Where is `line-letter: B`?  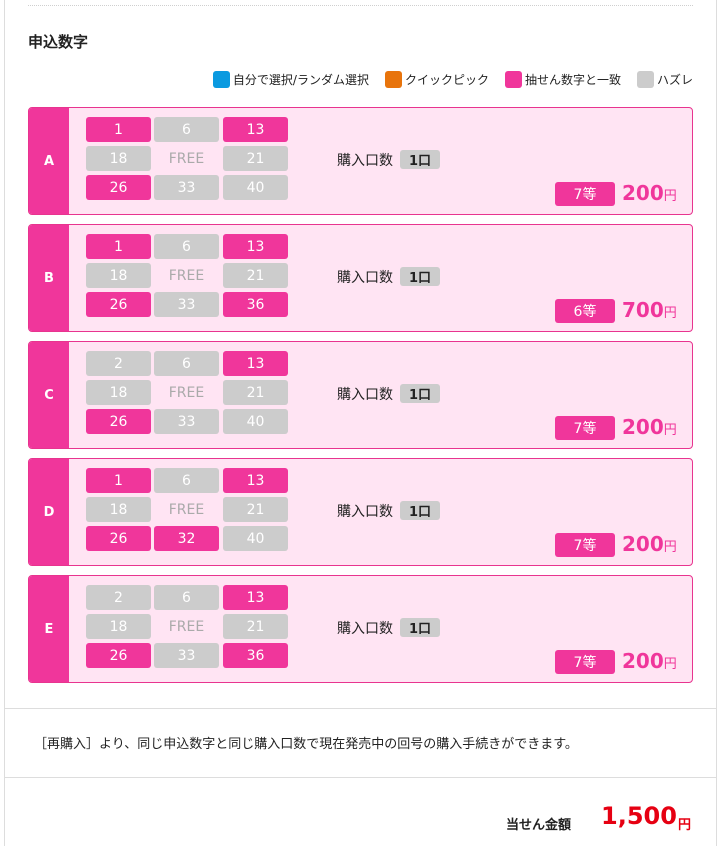
line-letter: B is located at coordinates (49, 278).